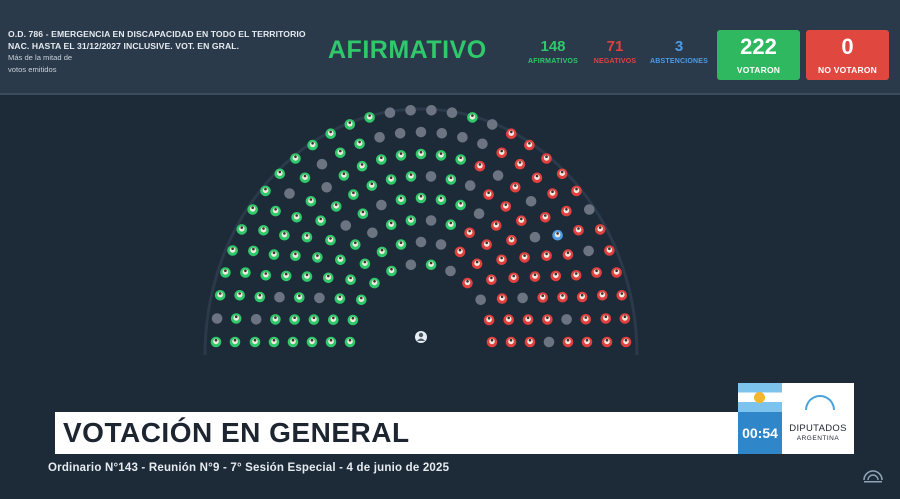  Describe the element at coordinates (553, 61) in the screenshot. I see `afirmativos-label: AFIRMATIVOS` at that location.